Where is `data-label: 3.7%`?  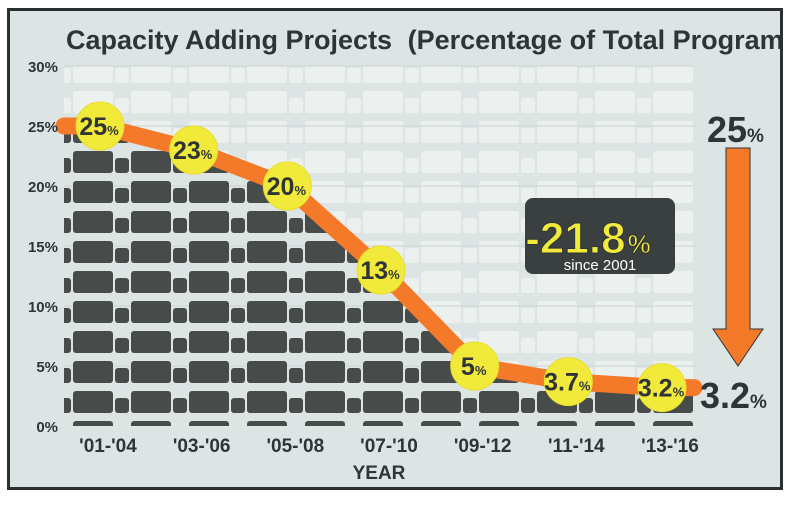
data-label: 3.7% is located at coordinates (567, 383).